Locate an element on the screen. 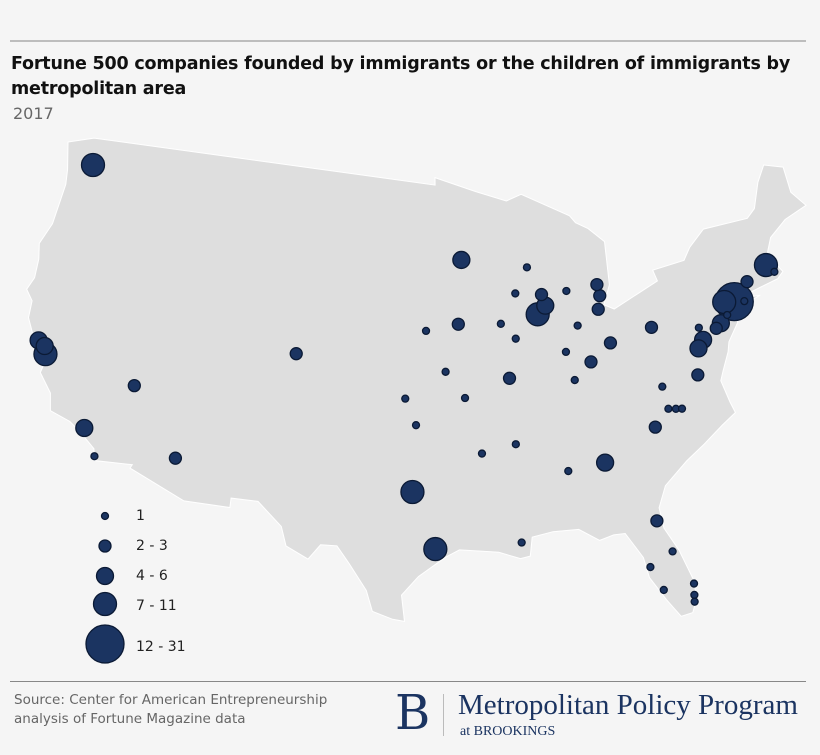 This screenshot has width=820, height=755. source-line-2: analysis of Fortune Magazine data is located at coordinates (130, 719).